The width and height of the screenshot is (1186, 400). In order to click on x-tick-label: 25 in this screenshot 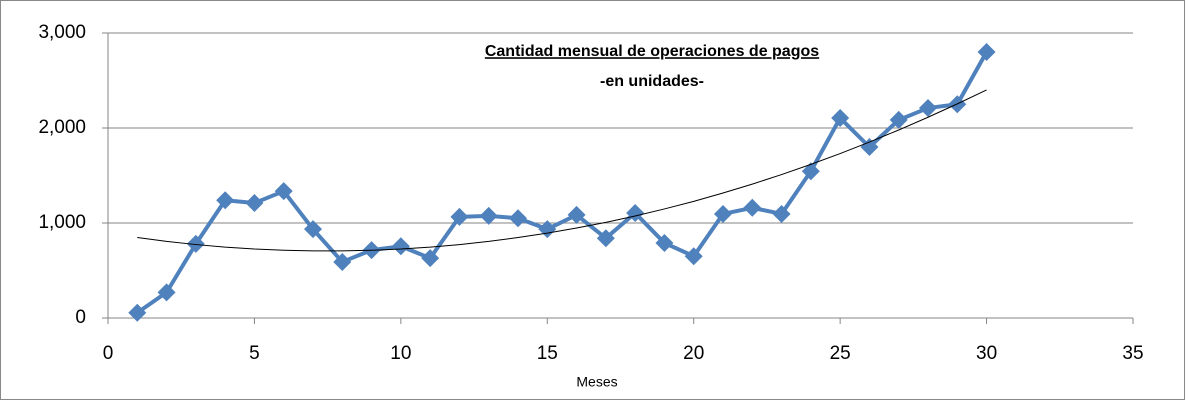, I will do `click(840, 353)`.